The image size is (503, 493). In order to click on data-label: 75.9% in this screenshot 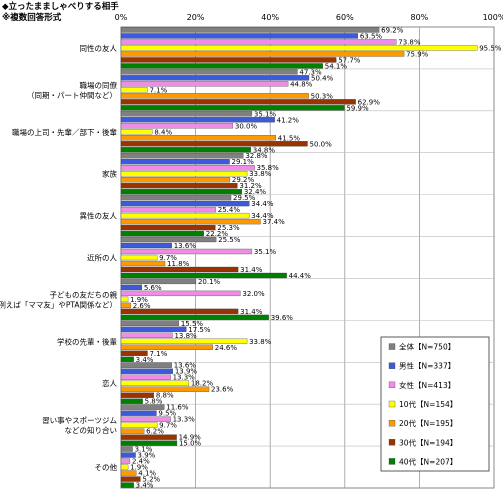, I will do `click(417, 54)`.